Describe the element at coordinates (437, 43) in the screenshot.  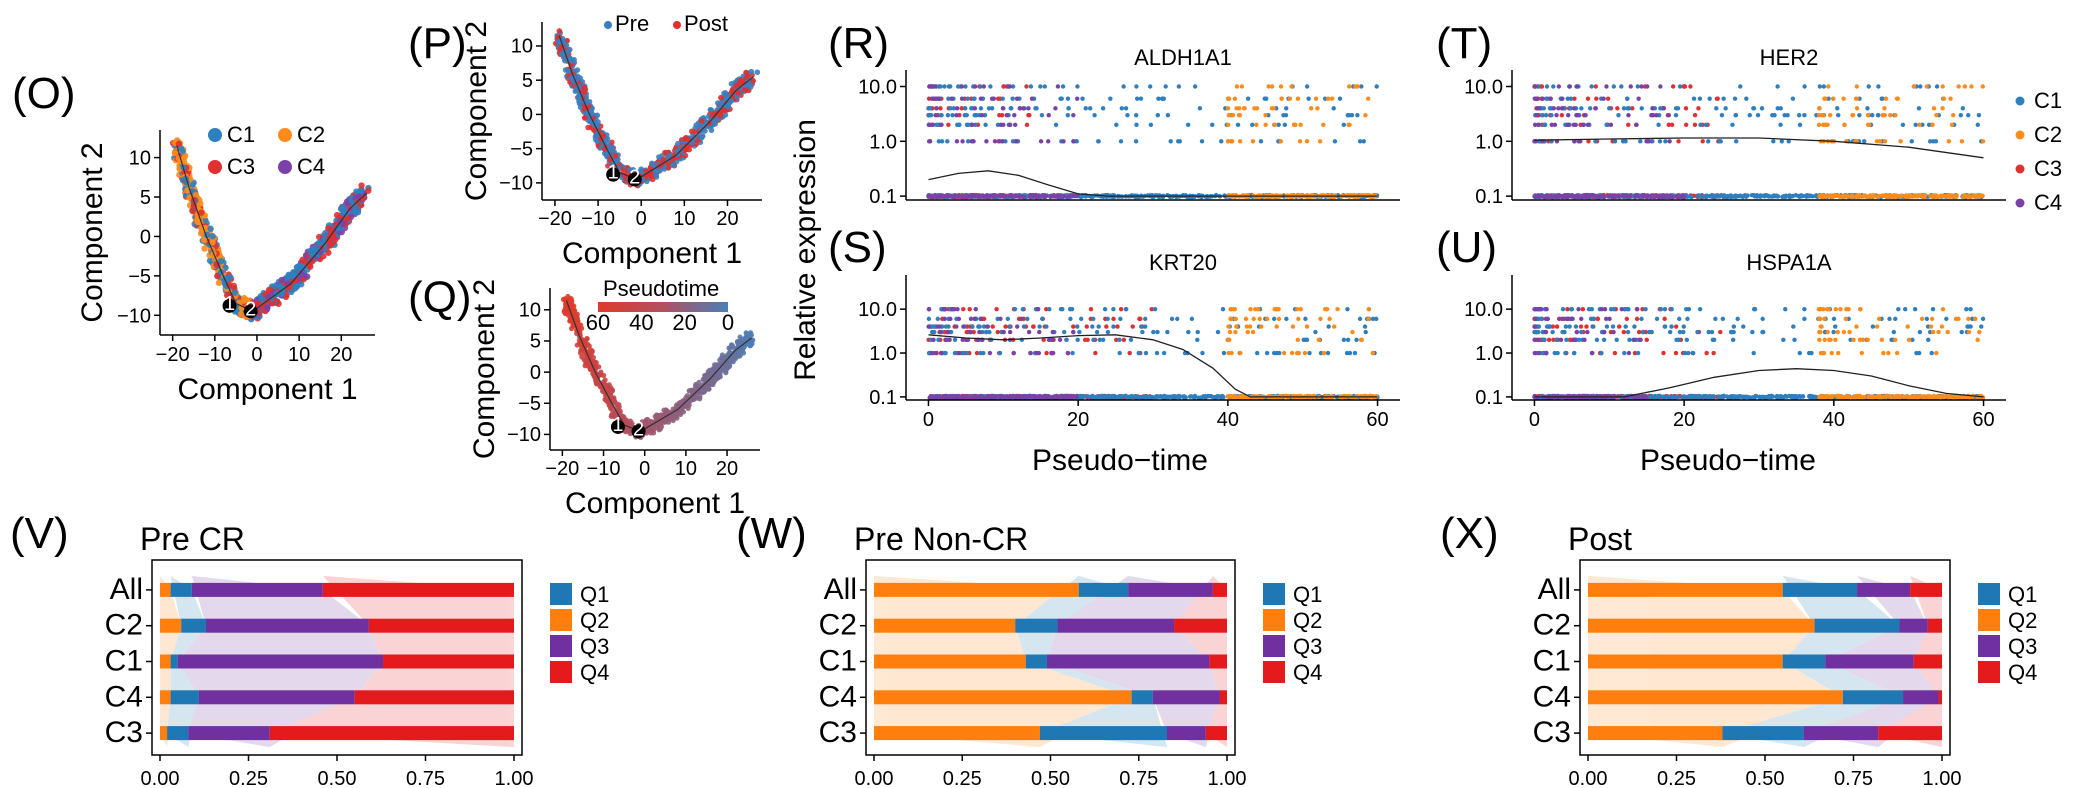
I see `panel-label: (P)` at that location.